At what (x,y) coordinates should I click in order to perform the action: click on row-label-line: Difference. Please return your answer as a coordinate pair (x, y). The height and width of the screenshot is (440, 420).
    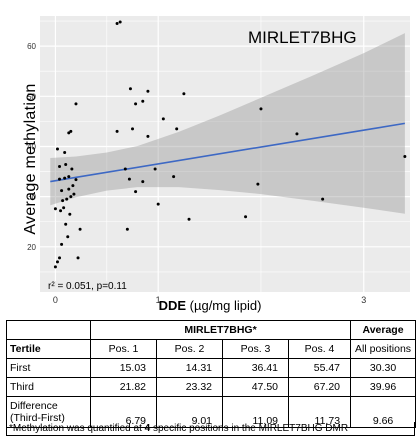
    Looking at the image, I should click on (34, 406).